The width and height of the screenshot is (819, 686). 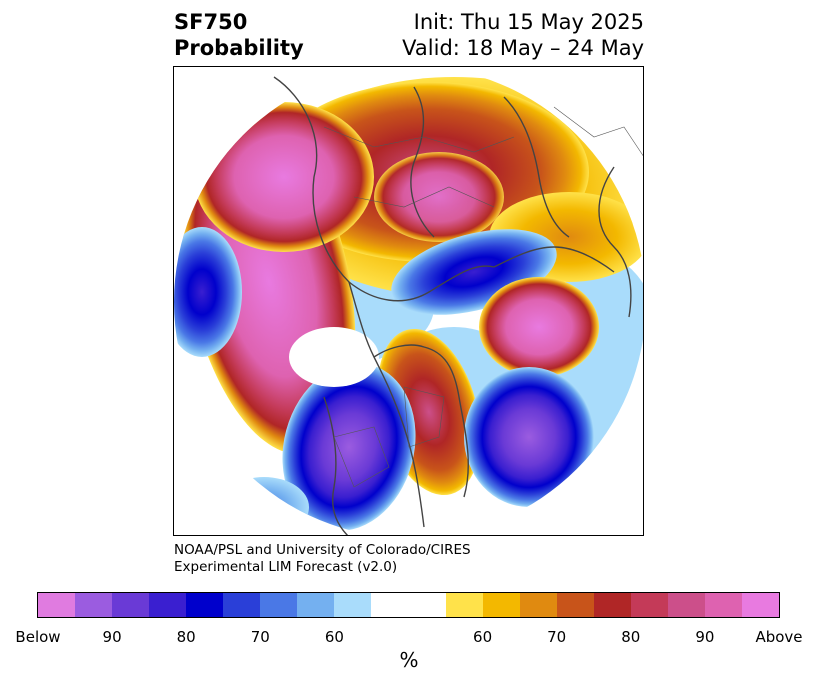 What do you see at coordinates (523, 48) in the screenshot?
I see `valid-dates: Valid: 18 May – 24 May` at bounding box center [523, 48].